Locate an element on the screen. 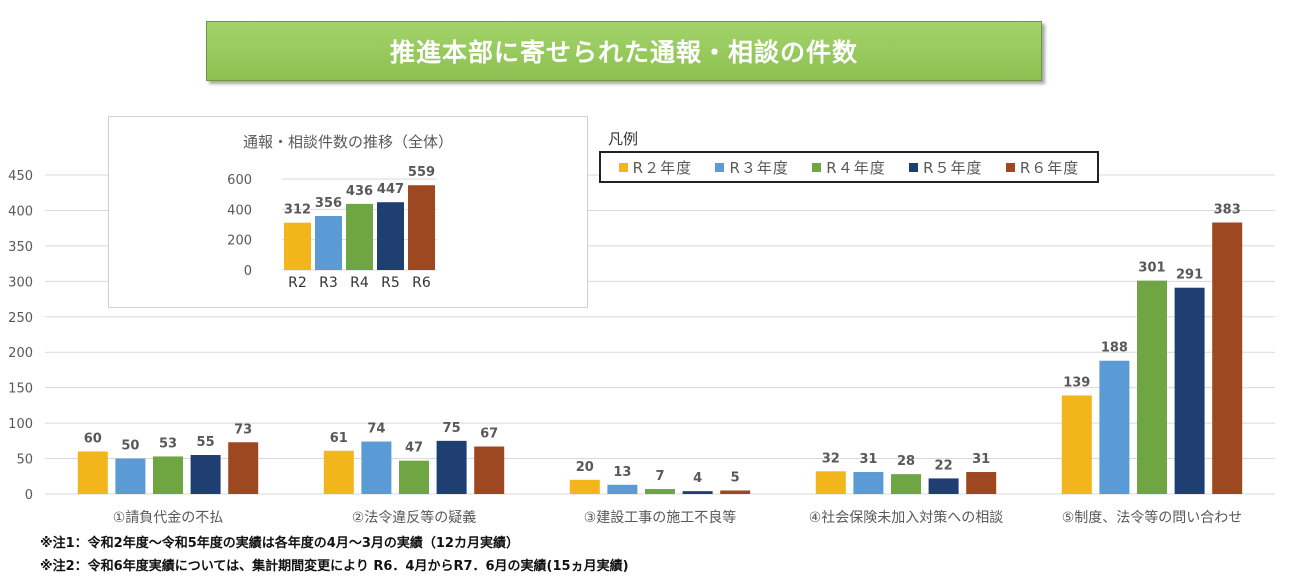 This screenshot has width=1300, height=587. x-category-label: ①請負代金の不払 is located at coordinates (168, 518).